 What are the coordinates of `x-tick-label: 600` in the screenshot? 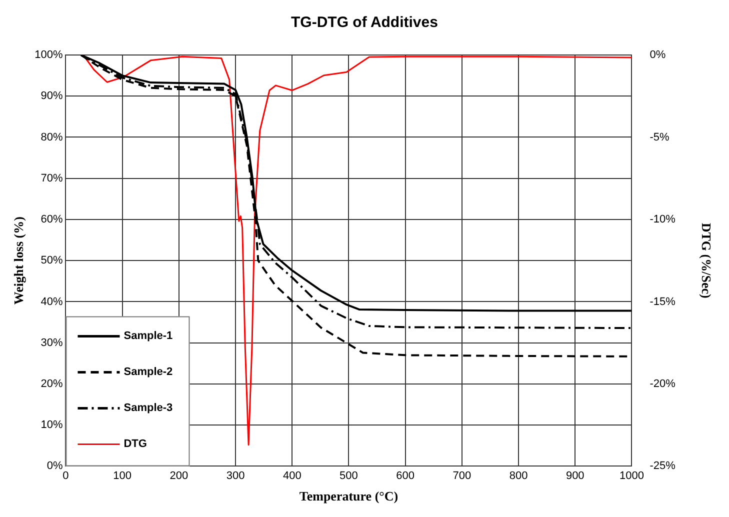 It's located at (405, 476).